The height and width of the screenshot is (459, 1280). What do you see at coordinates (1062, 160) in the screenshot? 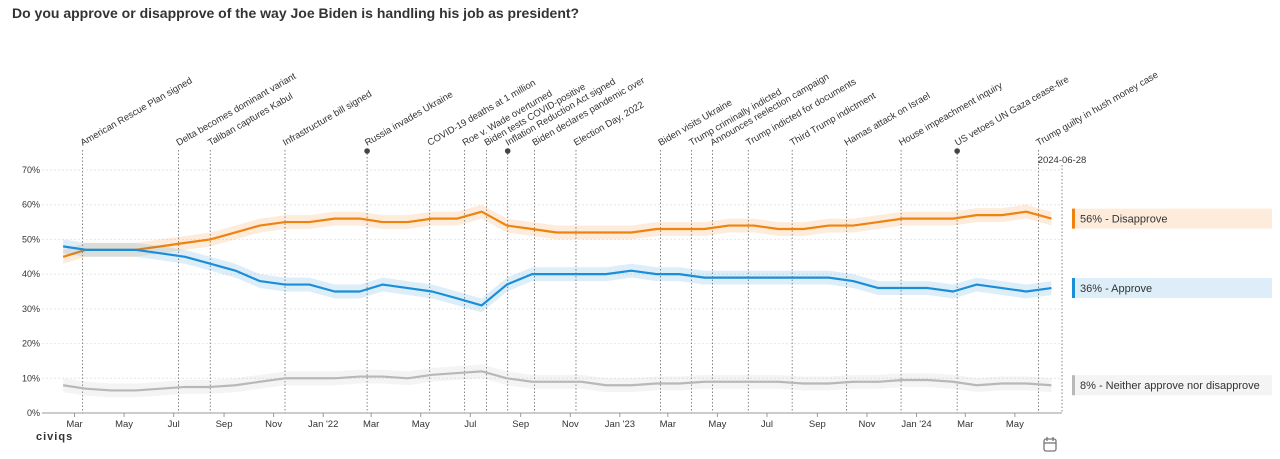
I see `end-date-label: 2024-06-28` at bounding box center [1062, 160].